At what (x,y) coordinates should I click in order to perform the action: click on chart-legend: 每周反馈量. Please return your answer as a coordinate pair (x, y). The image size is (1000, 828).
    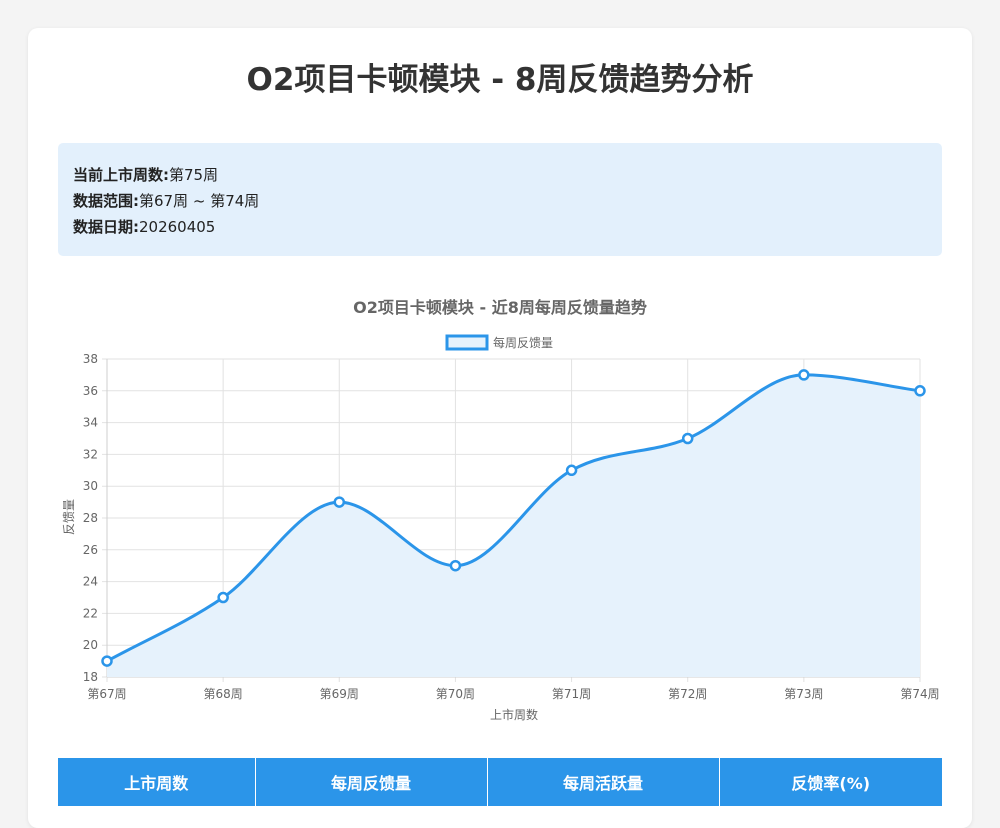
    Looking at the image, I should click on (499, 342).